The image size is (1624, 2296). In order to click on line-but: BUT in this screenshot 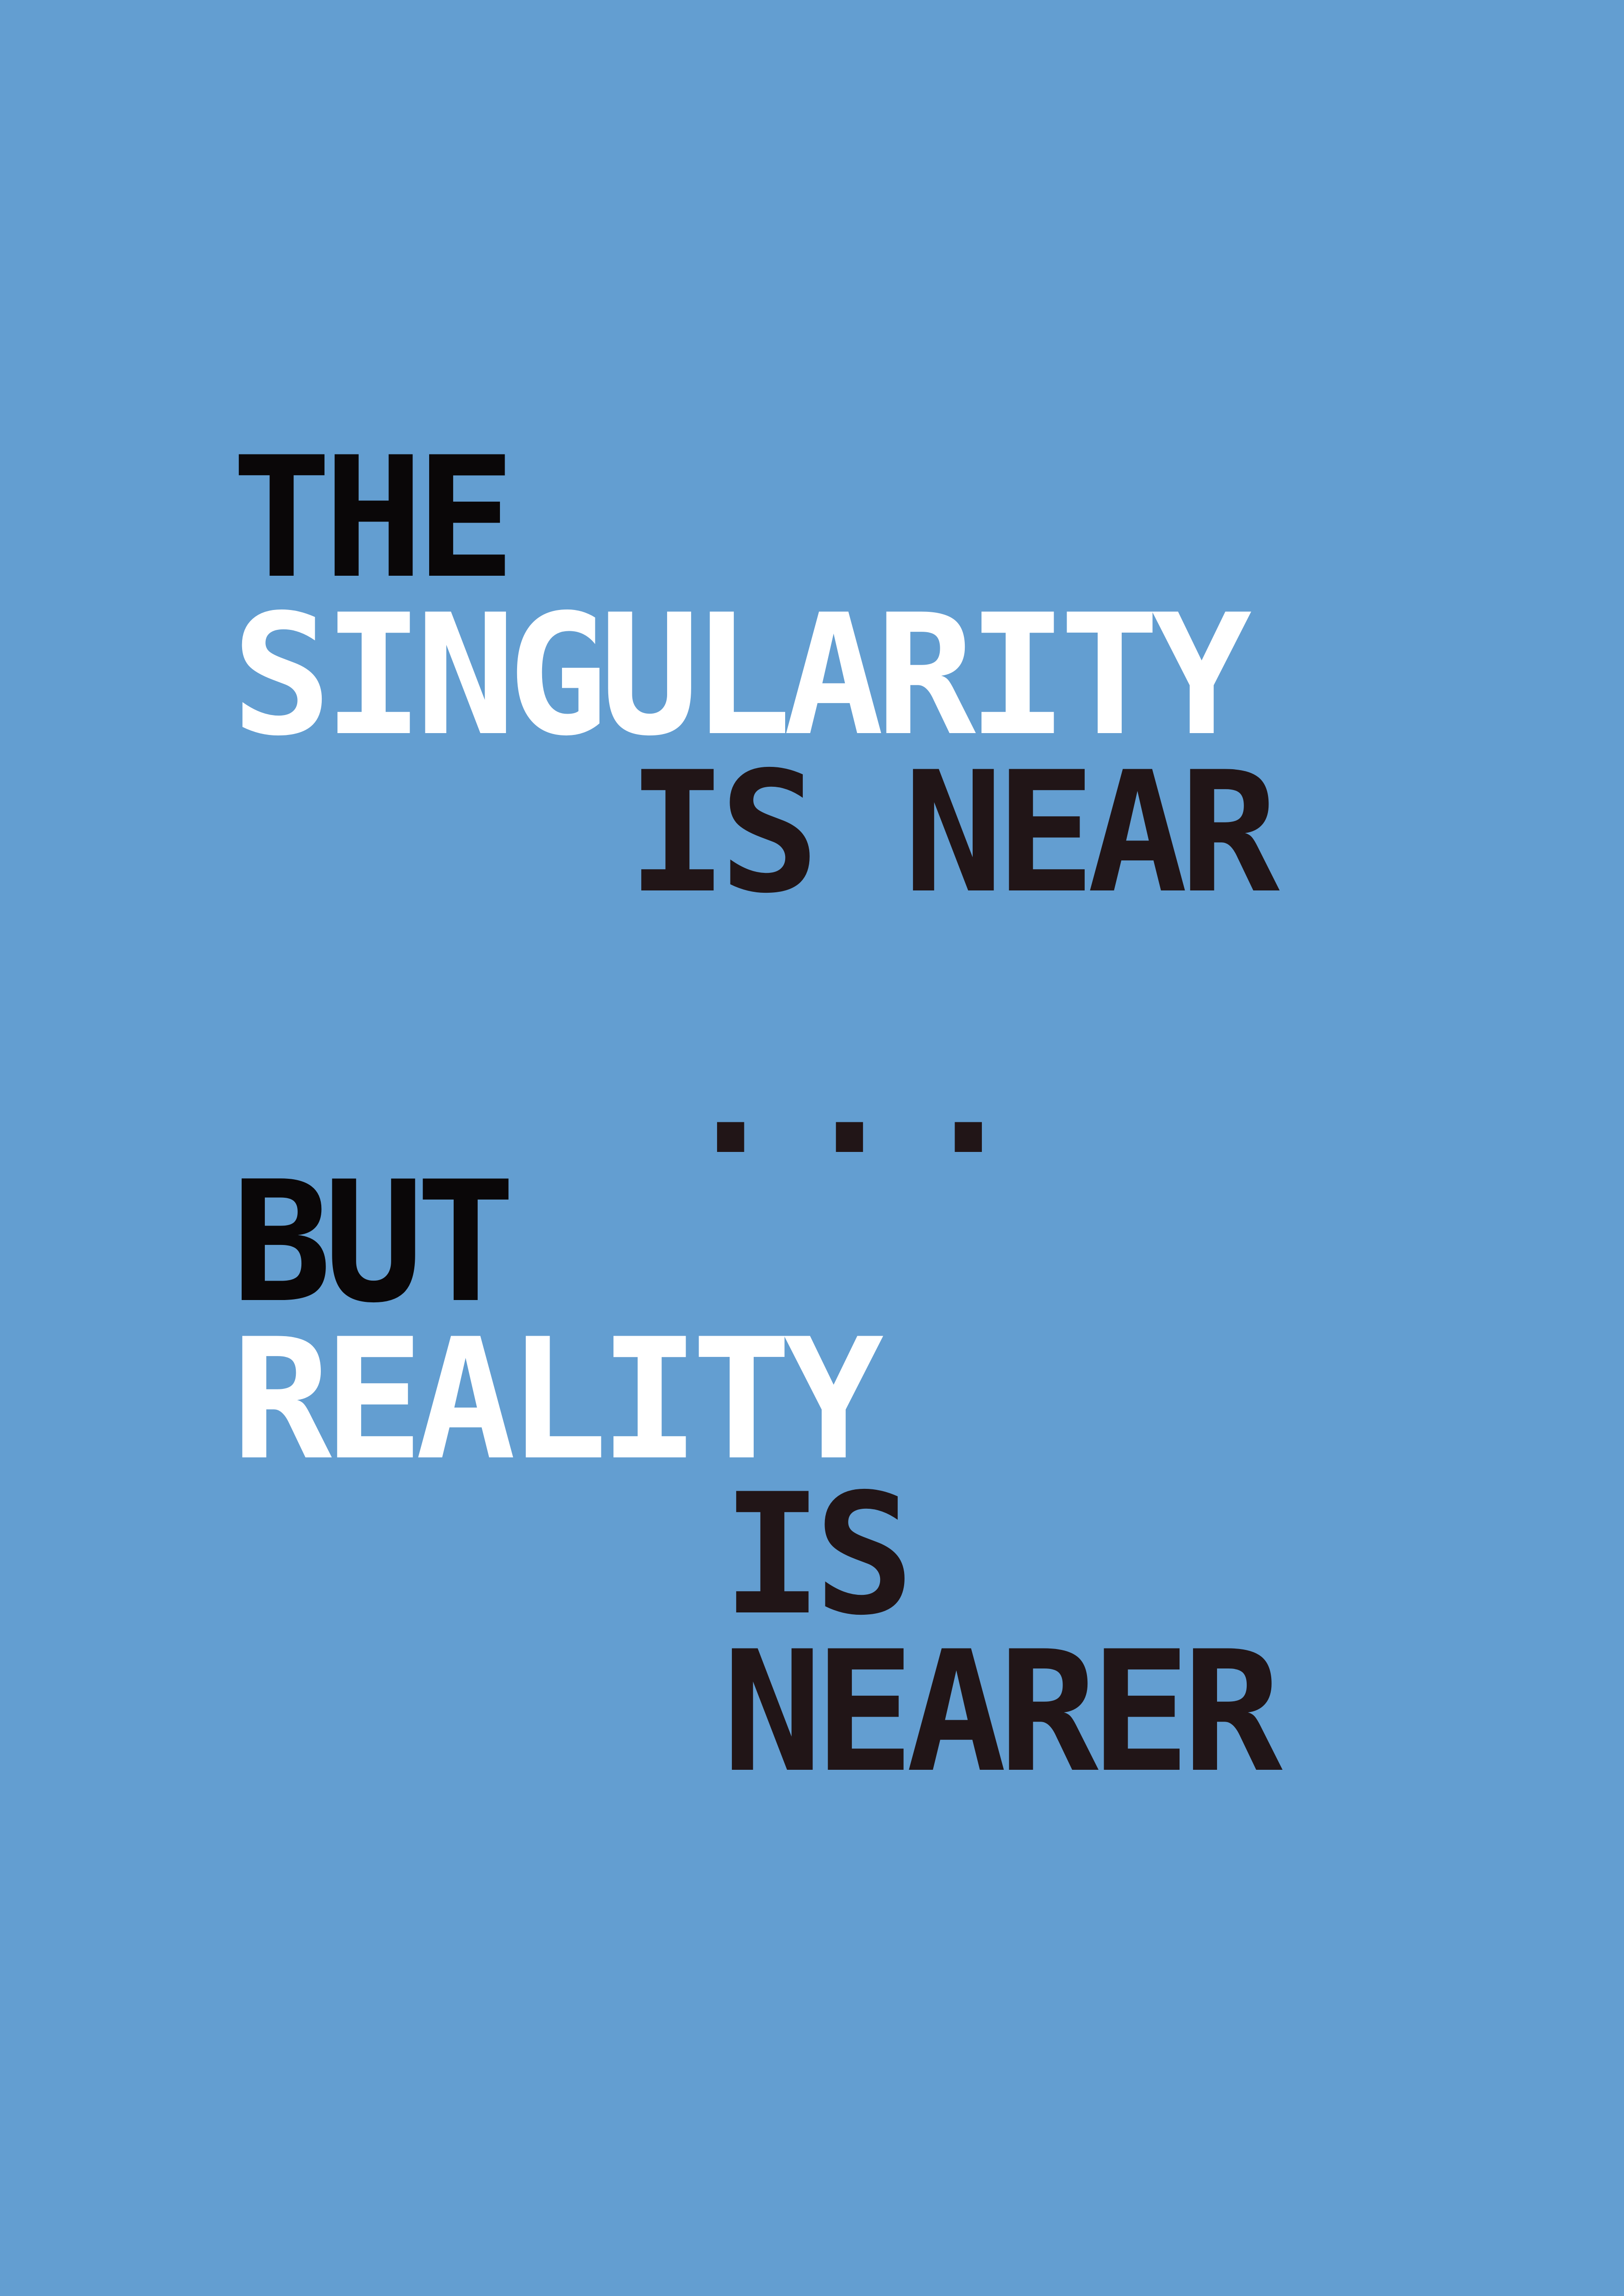, I will do `click(373, 1242)`.